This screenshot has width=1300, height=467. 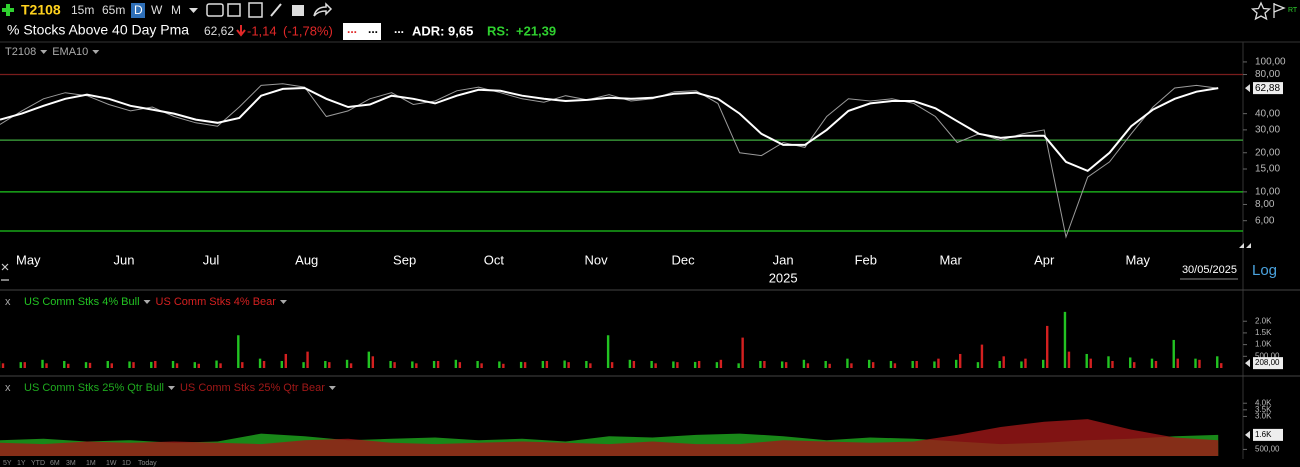 I want to click on legend-entry: T2108, so click(x=20, y=52).